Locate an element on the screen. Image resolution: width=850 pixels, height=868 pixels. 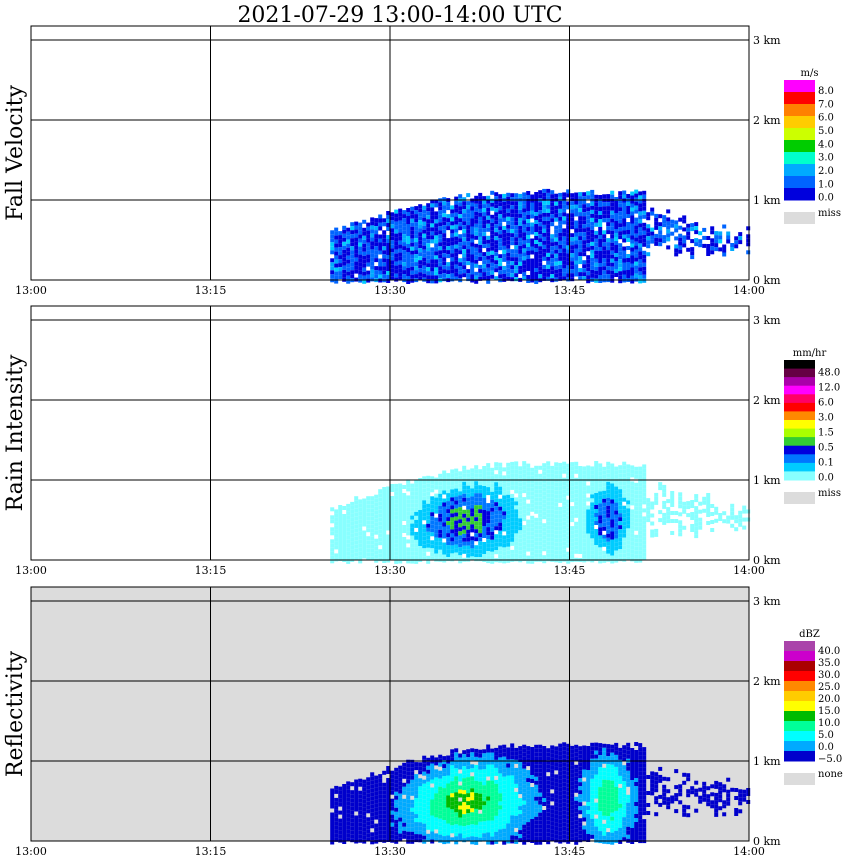
legend-unit: dBZ is located at coordinates (809, 634).